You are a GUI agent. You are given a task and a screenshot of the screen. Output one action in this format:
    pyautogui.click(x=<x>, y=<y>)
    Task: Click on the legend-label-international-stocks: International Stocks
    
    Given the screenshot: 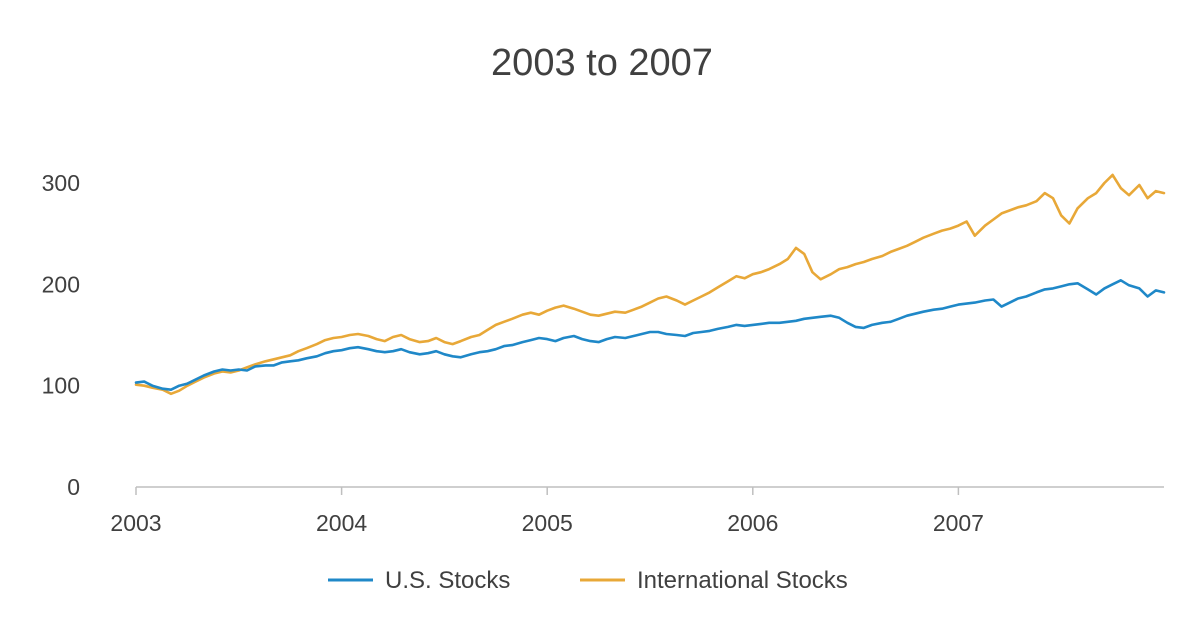 What is the action you would take?
    pyautogui.click(x=742, y=580)
    